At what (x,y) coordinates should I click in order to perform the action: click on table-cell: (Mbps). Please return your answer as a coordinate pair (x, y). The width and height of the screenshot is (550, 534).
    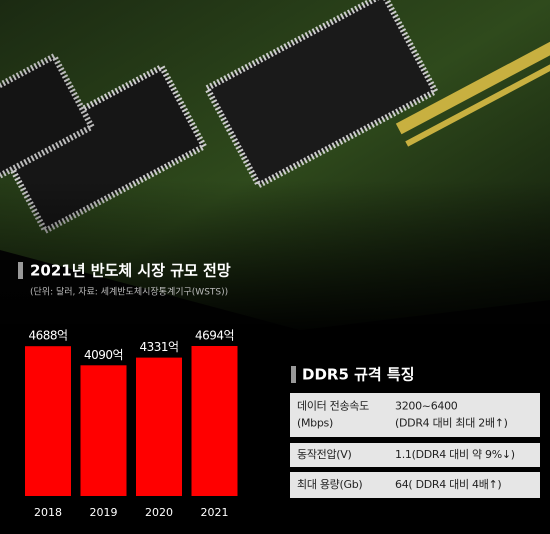
    Looking at the image, I should click on (315, 423).